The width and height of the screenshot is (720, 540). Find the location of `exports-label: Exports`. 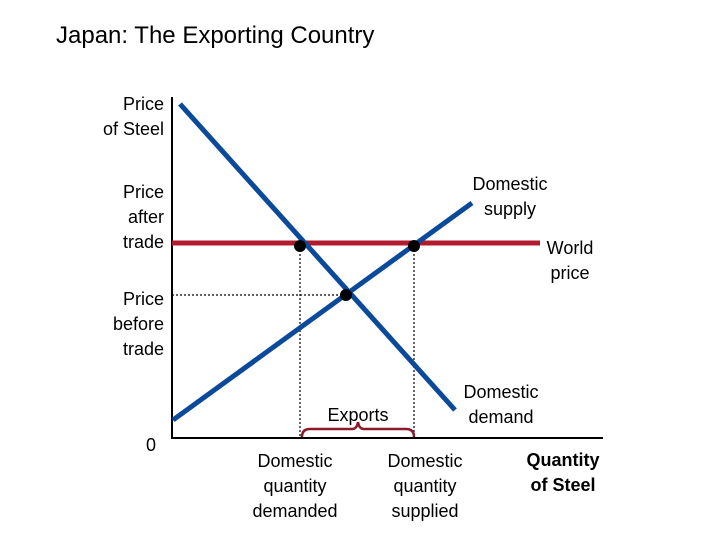

exports-label: Exports is located at coordinates (358, 415).